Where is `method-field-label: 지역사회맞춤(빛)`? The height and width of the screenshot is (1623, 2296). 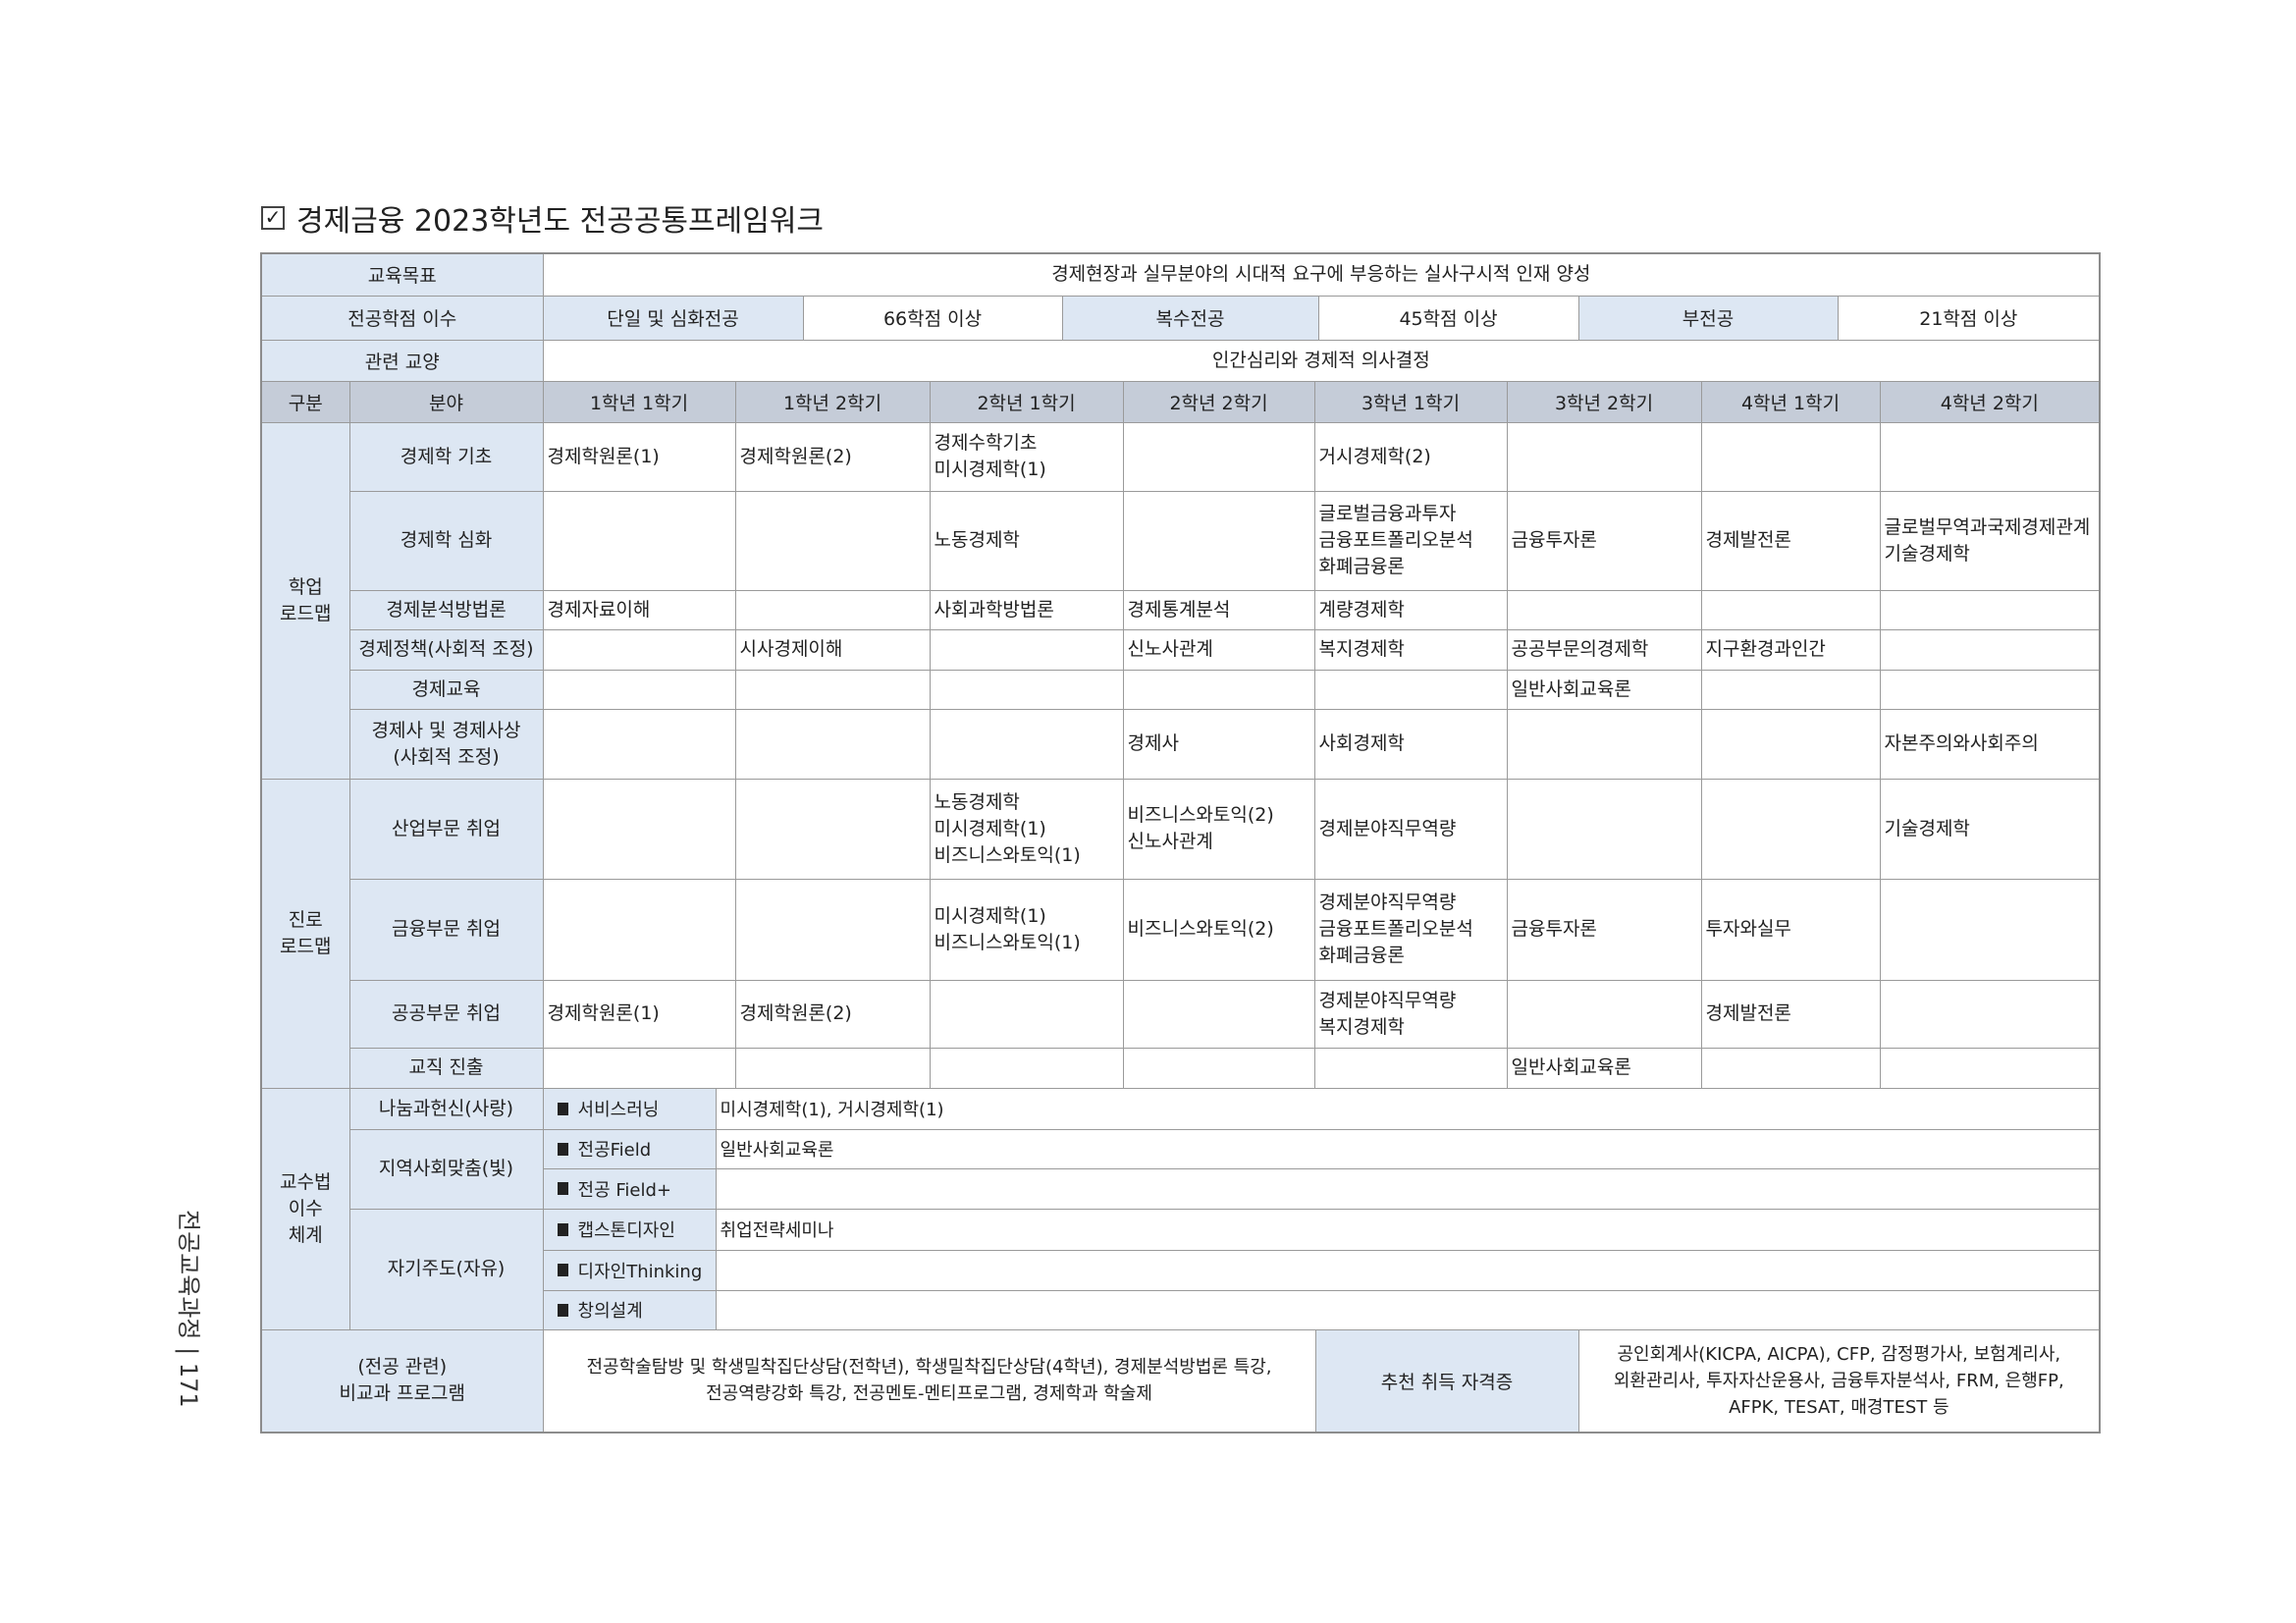 method-field-label: 지역사회맞춤(빛) is located at coordinates (446, 1169).